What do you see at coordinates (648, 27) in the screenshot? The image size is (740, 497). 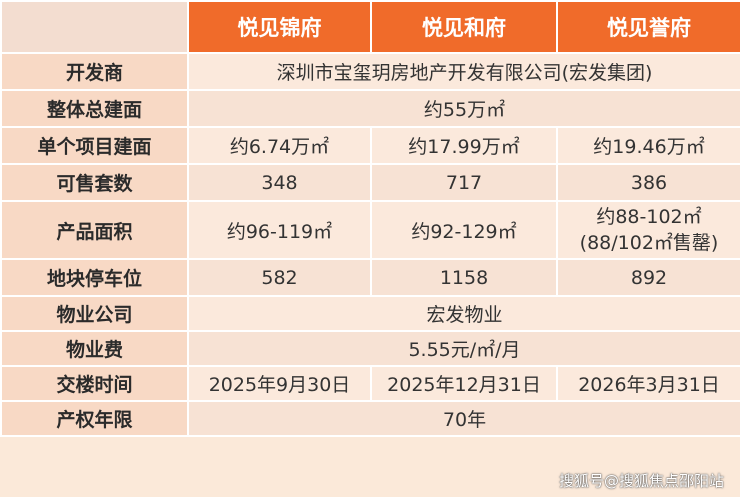 I see `header-project-3: 悦见誉府` at bounding box center [648, 27].